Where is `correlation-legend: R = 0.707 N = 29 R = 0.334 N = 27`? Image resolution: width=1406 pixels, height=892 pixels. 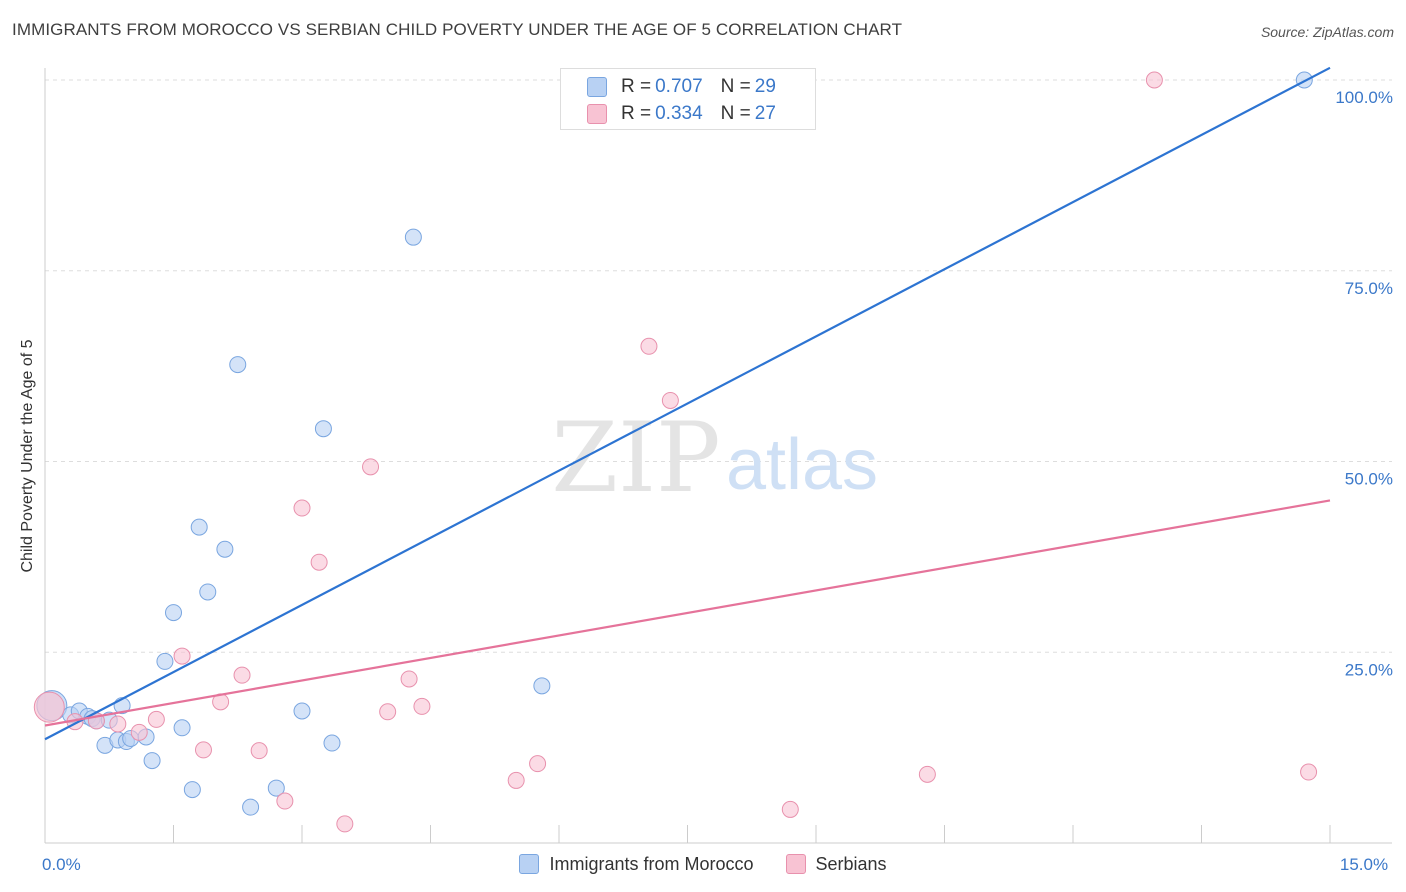 correlation-legend: R = 0.707 N = 29 R = 0.334 N = 27 is located at coordinates (688, 99).